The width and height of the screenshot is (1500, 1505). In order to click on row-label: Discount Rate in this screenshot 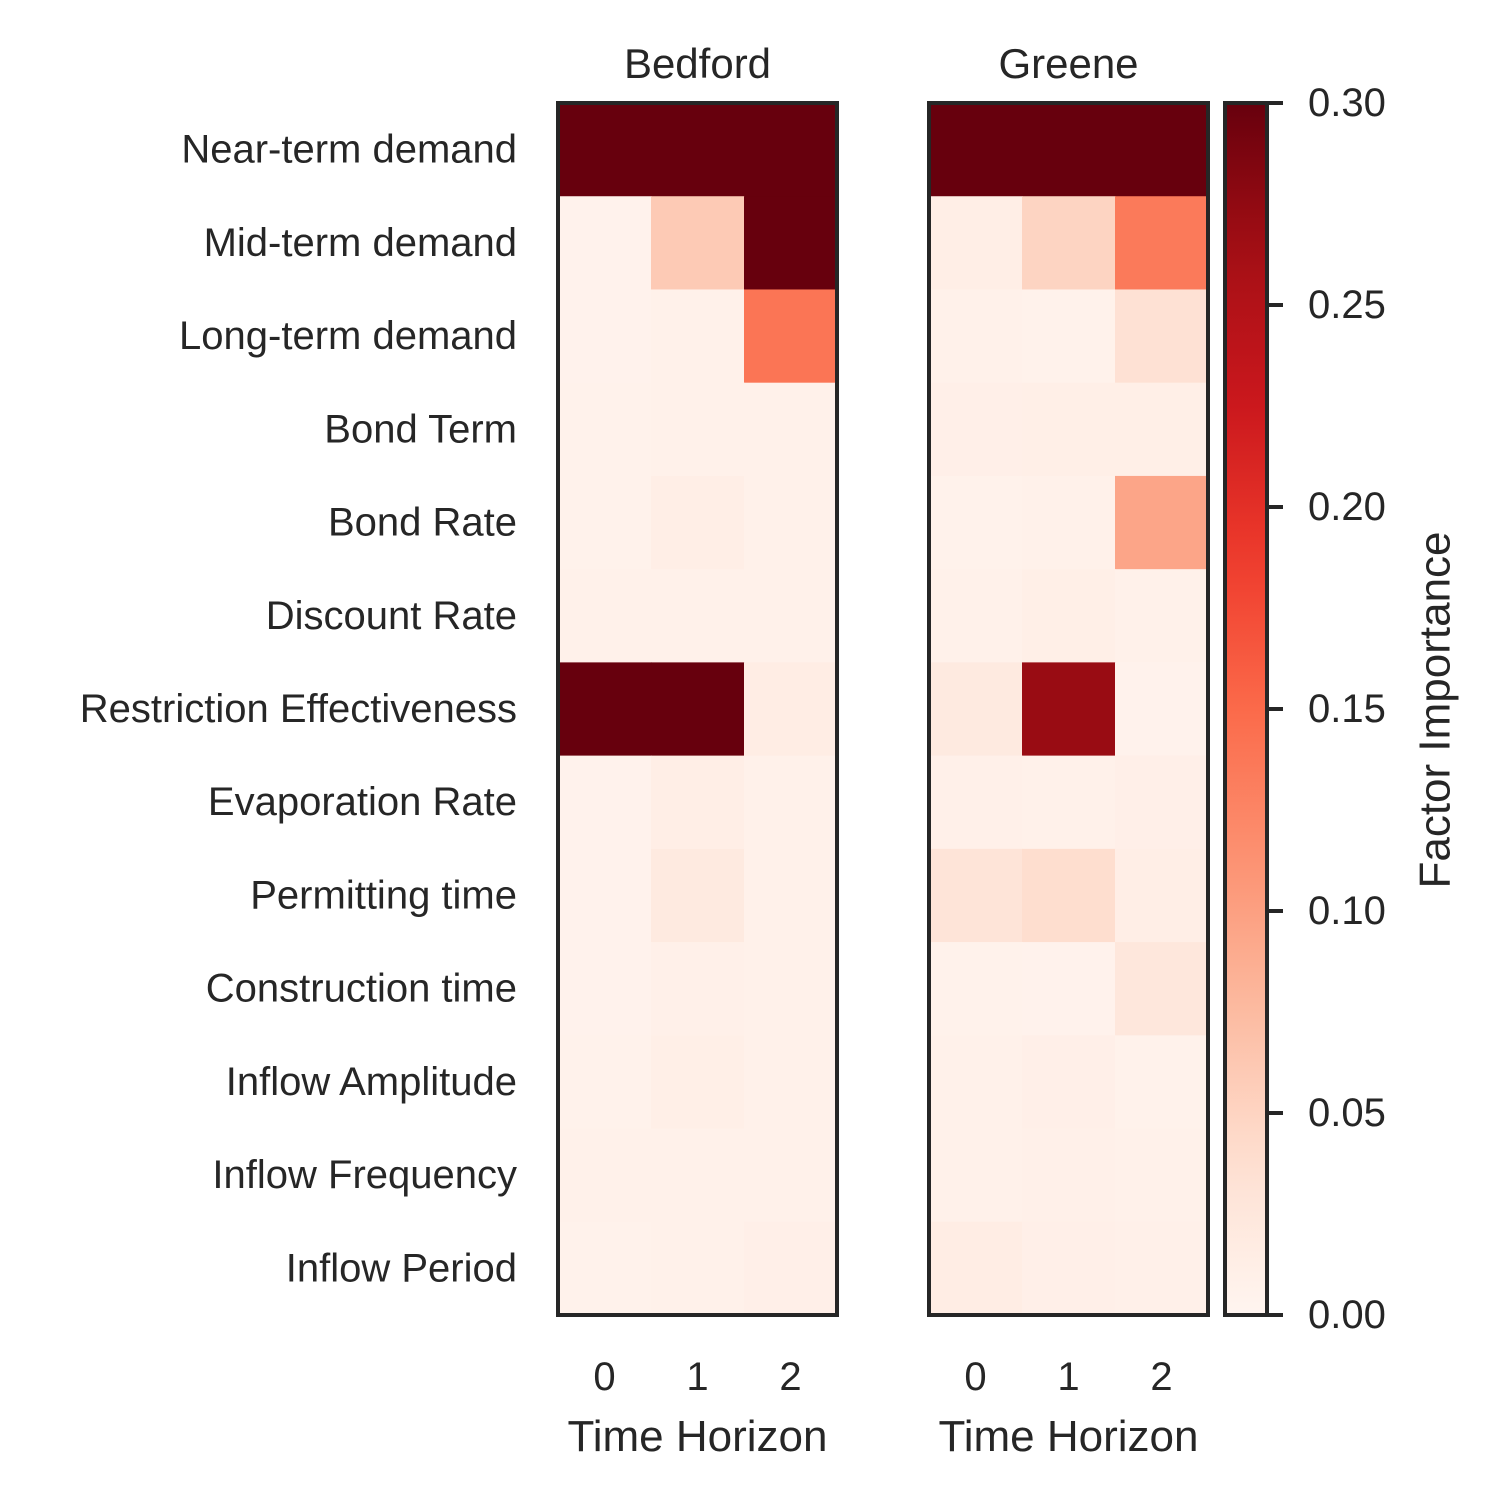, I will do `click(391, 616)`.